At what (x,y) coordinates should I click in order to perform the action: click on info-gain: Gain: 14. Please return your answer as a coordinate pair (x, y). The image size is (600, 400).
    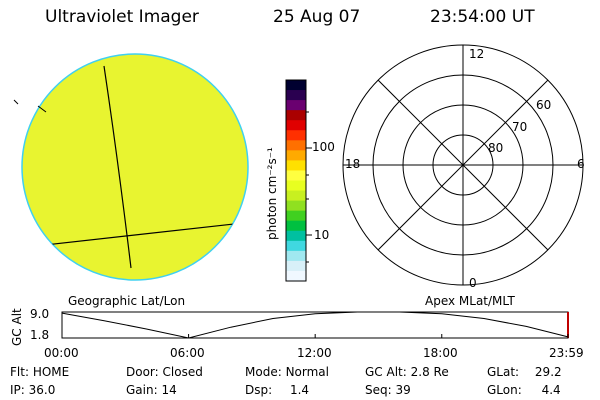
    Looking at the image, I should click on (151, 390).